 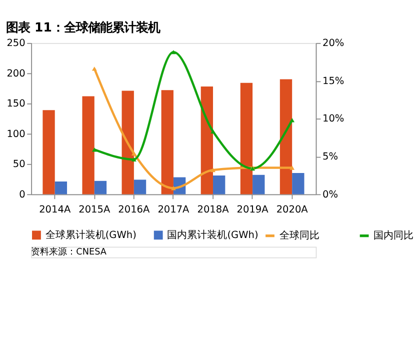 What do you see at coordinates (16, 104) in the screenshot?
I see `y-tick-label: 150` at bounding box center [16, 104].